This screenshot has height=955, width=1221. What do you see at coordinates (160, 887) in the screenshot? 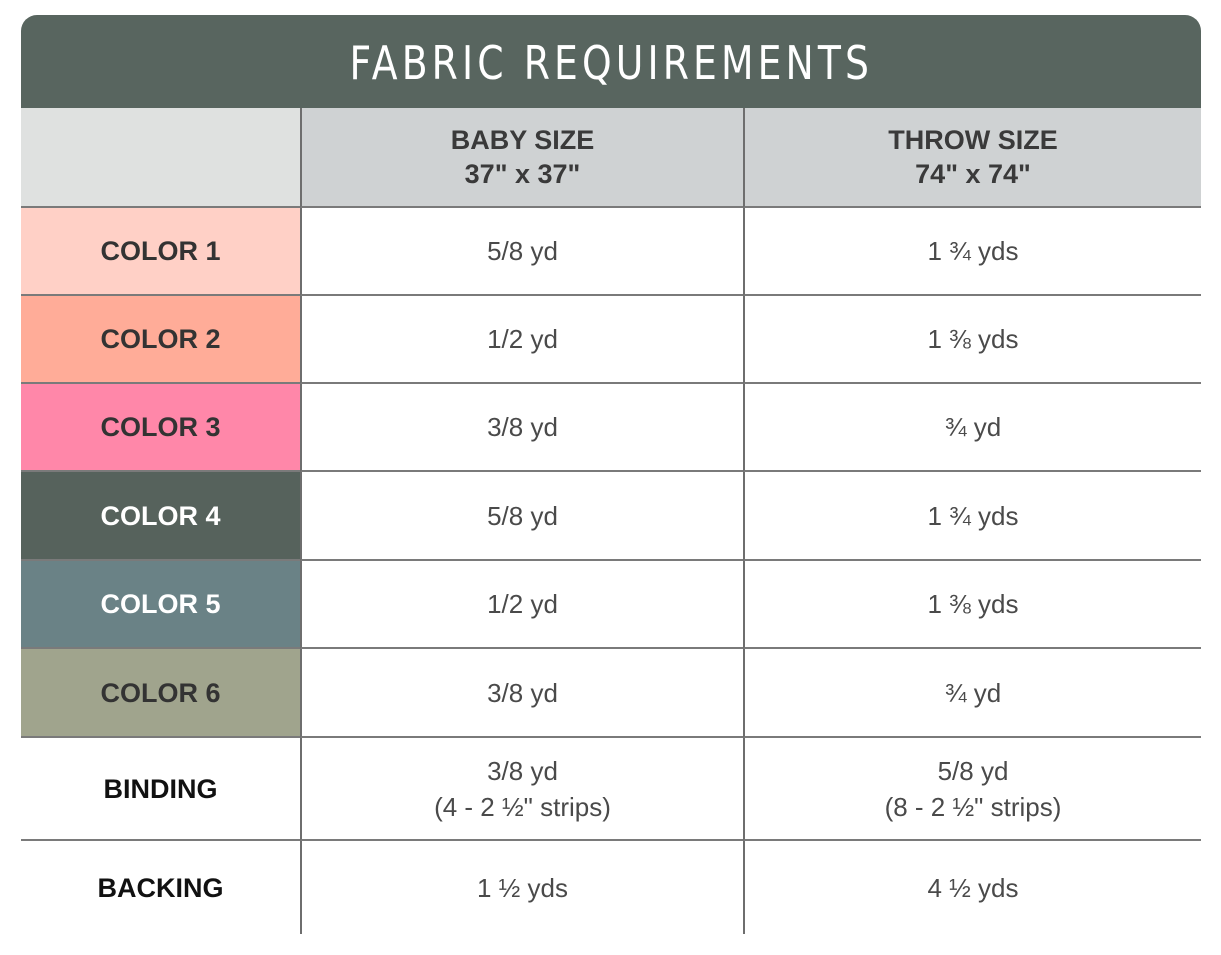
I see `row-label: BACKING` at bounding box center [160, 887].